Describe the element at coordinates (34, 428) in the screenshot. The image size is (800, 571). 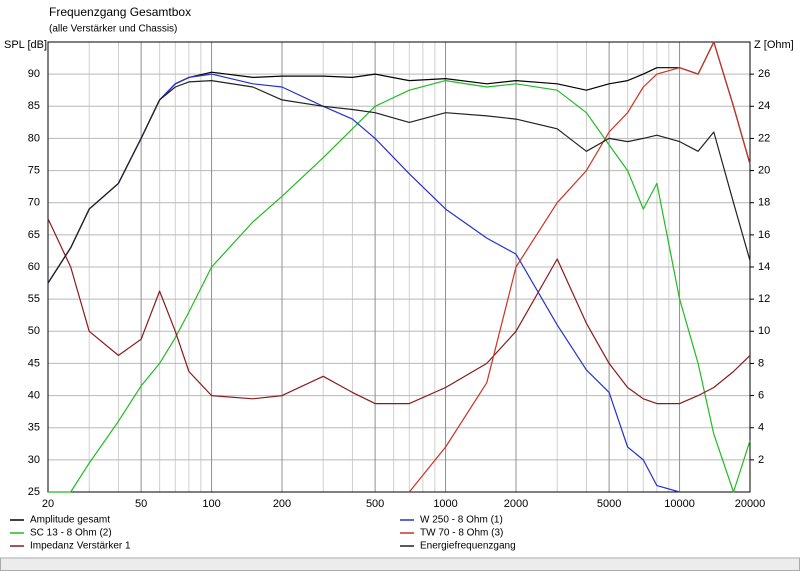
I see `y-tick-label: 35` at that location.